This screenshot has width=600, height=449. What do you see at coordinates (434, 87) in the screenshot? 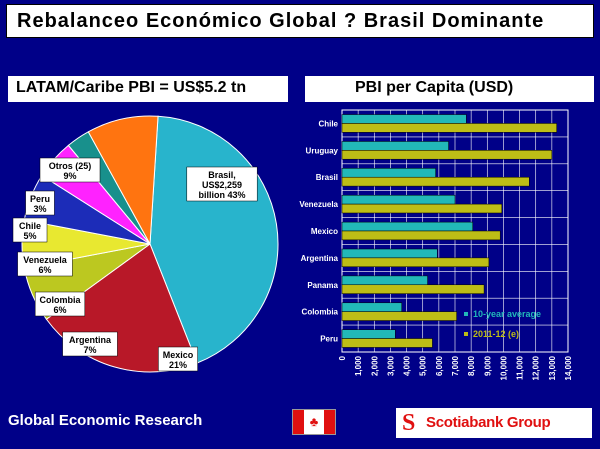
I see `bar-panel-title: PBI per Capita (USD)` at bounding box center [434, 87].